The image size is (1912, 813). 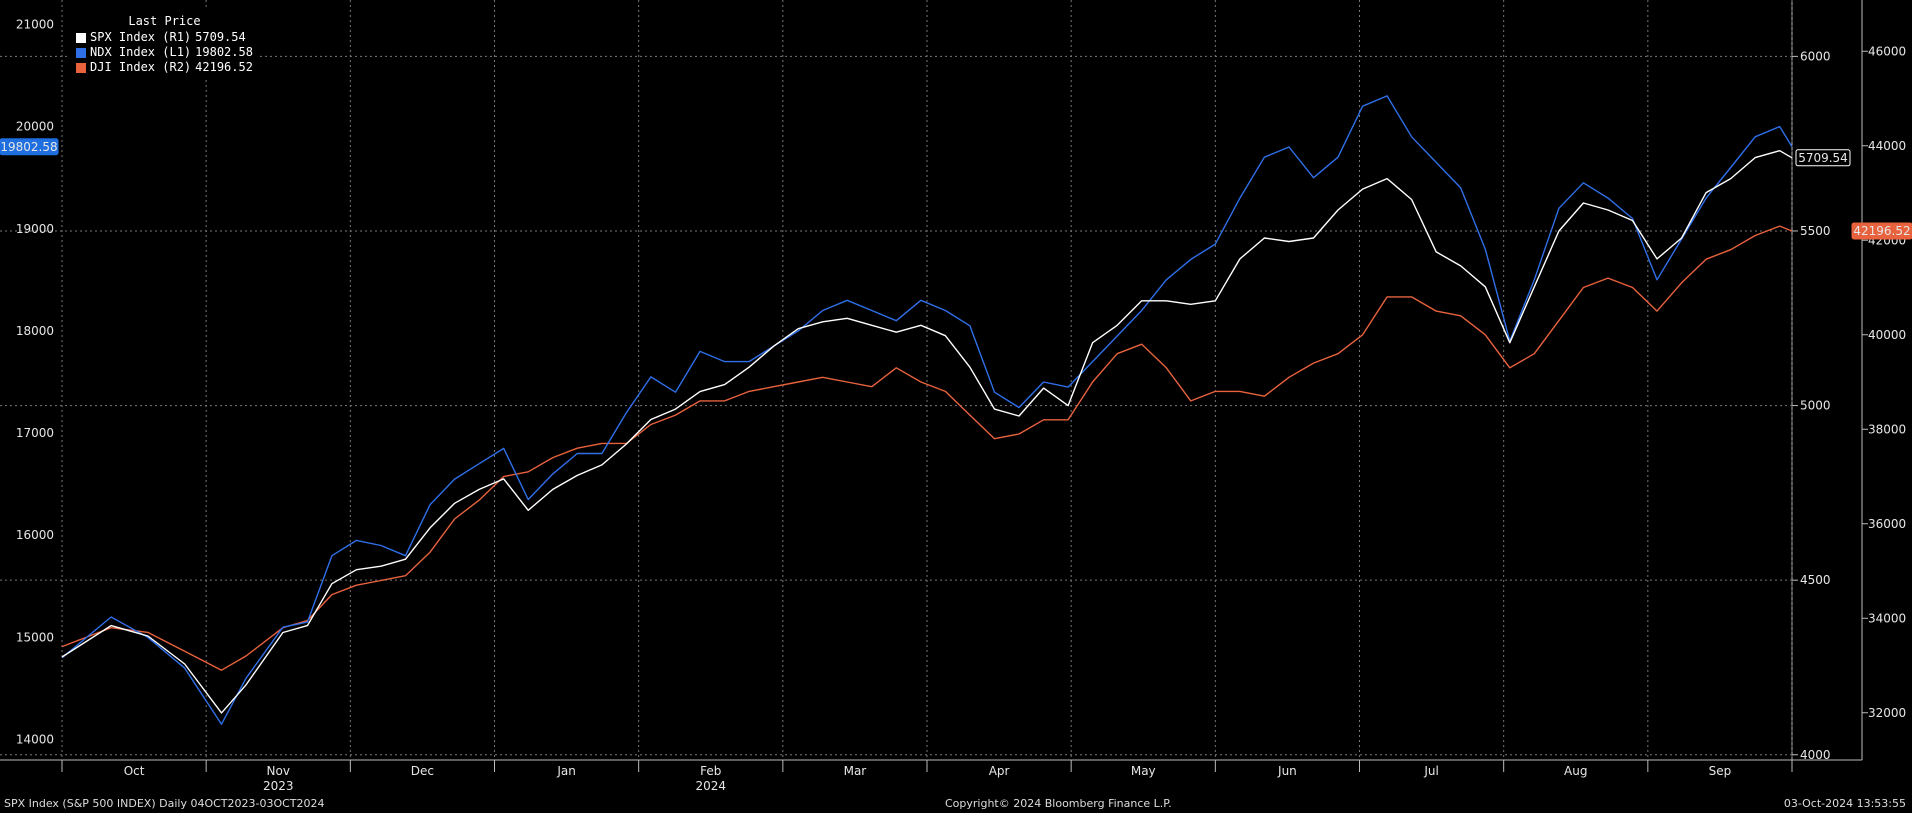 I want to click on right2-axis-tick-label: 40000, so click(x=1887, y=335).